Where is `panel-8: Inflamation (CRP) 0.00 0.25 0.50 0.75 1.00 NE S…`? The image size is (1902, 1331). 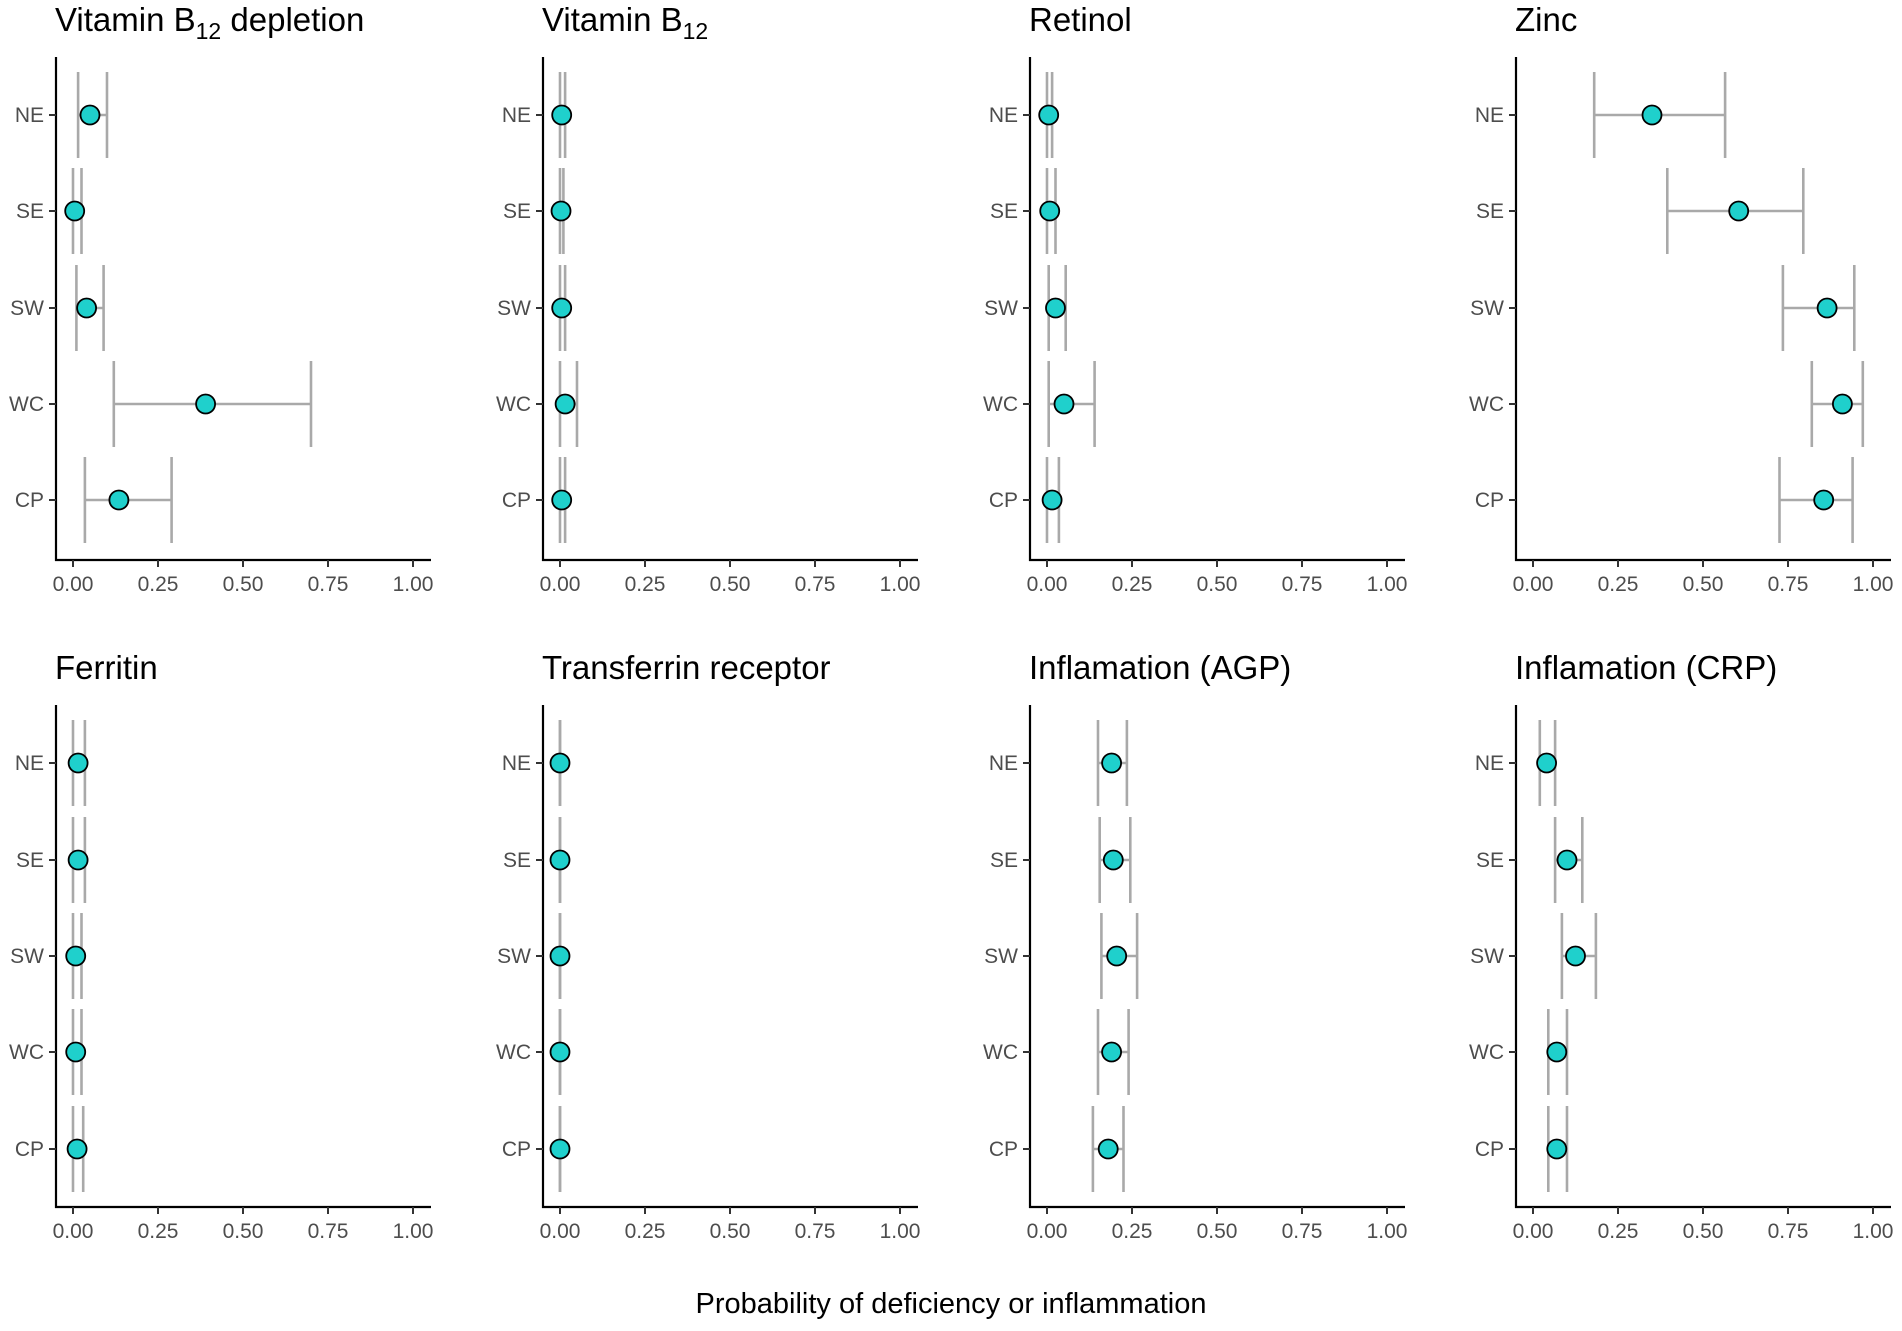 panel-8: Inflamation (CRP) 0.00 0.25 0.50 0.75 1.00 NE S… is located at coordinates (1681, 946).